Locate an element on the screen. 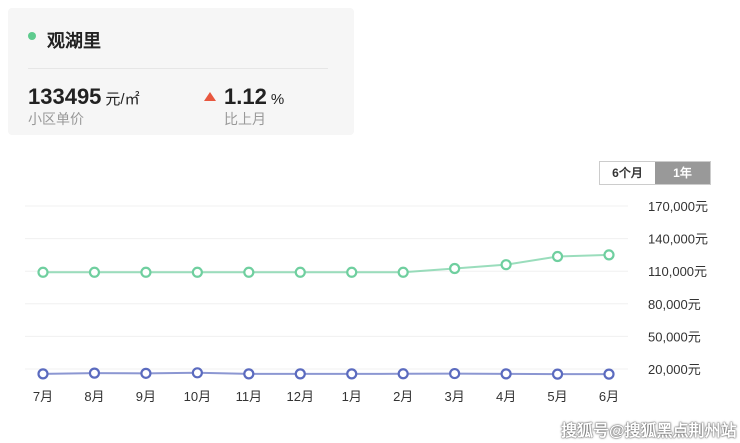 The image size is (740, 443). y-tick-label: 170,000元 is located at coordinates (678, 206).